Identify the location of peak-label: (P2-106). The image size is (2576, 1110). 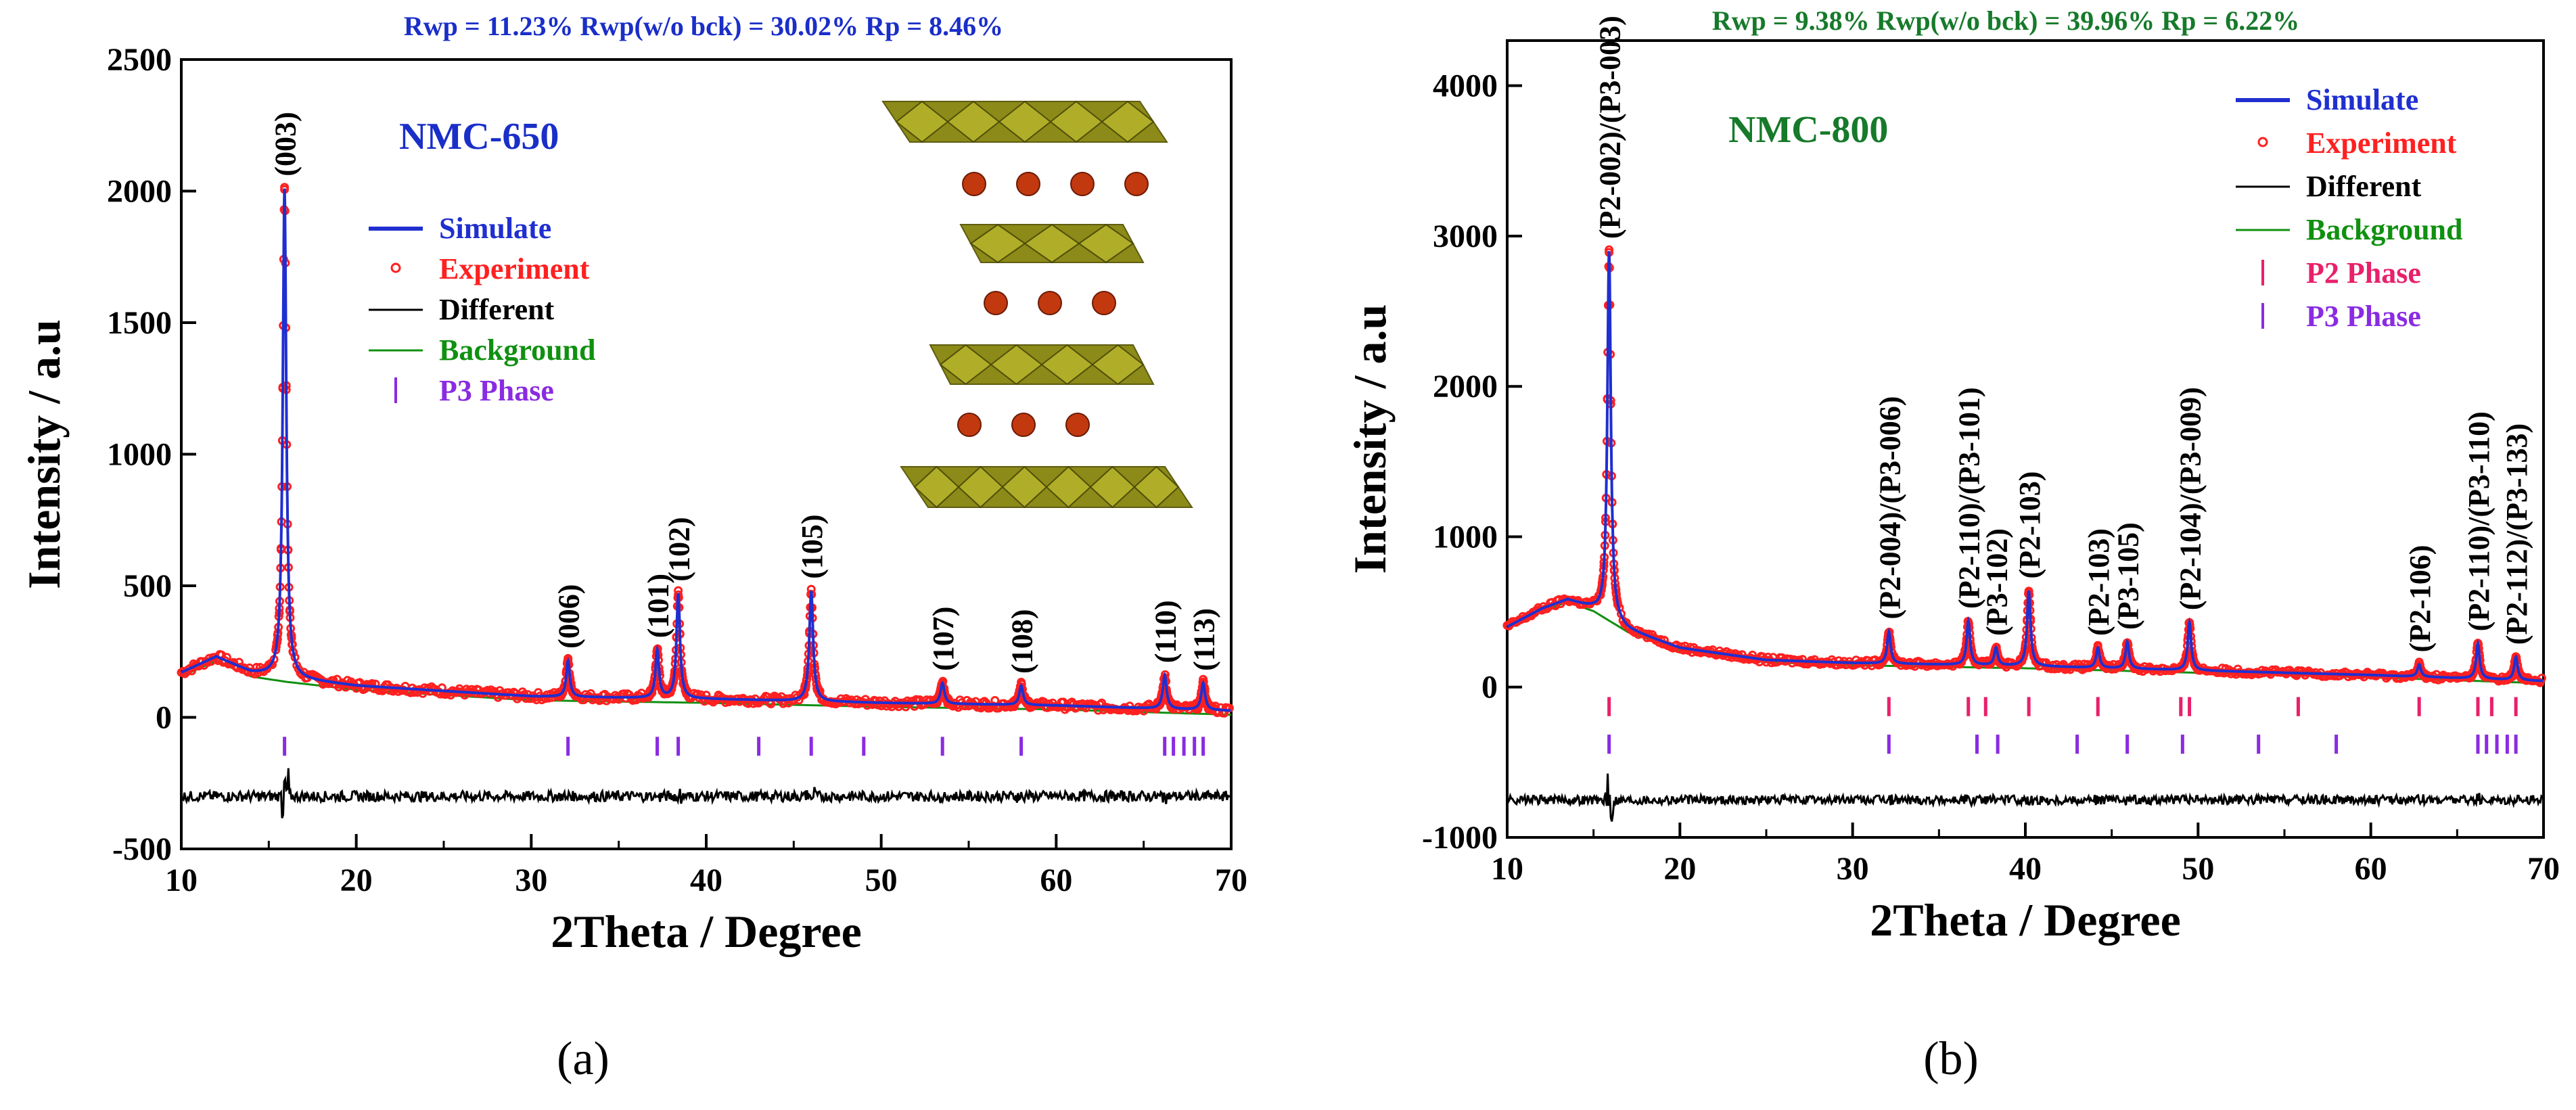
(2420, 599).